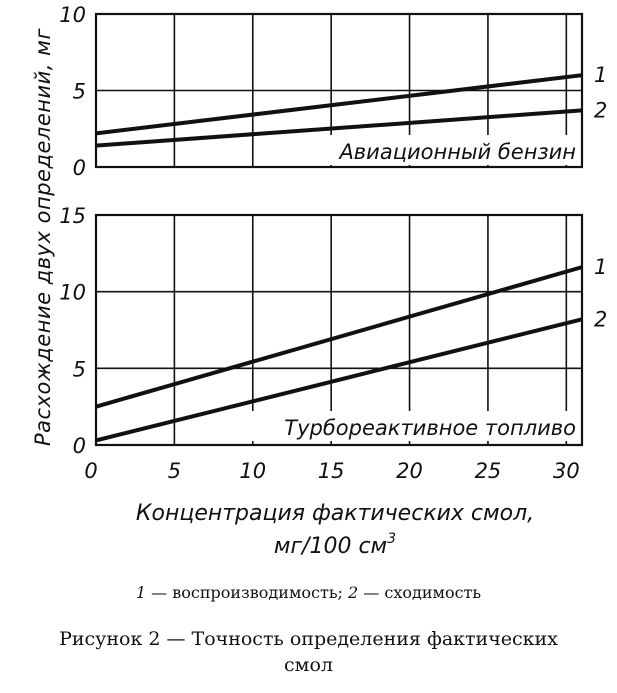 This screenshot has height=693, width=617. What do you see at coordinates (72, 216) in the screenshot?
I see `y-tick-label: 15` at bounding box center [72, 216].